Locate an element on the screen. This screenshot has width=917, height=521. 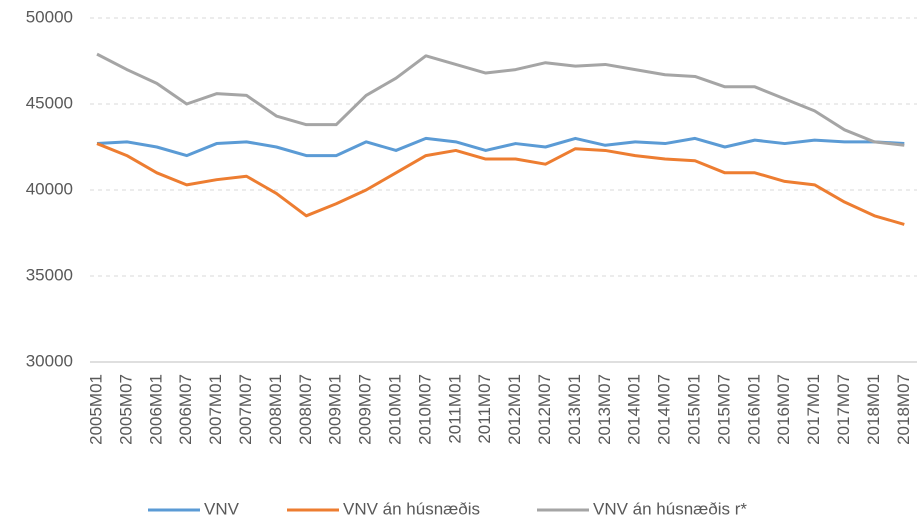
legend-label: VNV is located at coordinates (222, 508).